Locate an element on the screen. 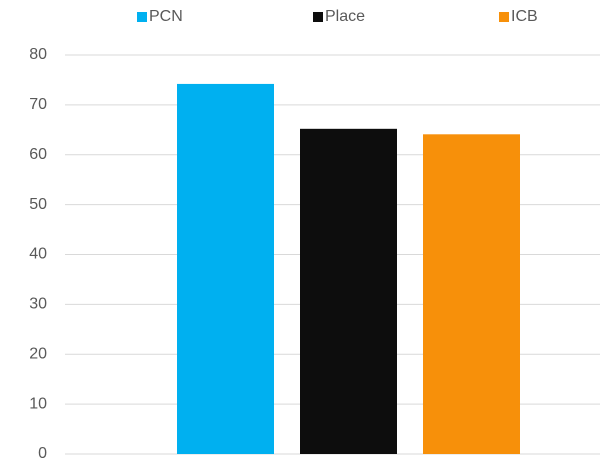  legend-label: Place is located at coordinates (345, 16).